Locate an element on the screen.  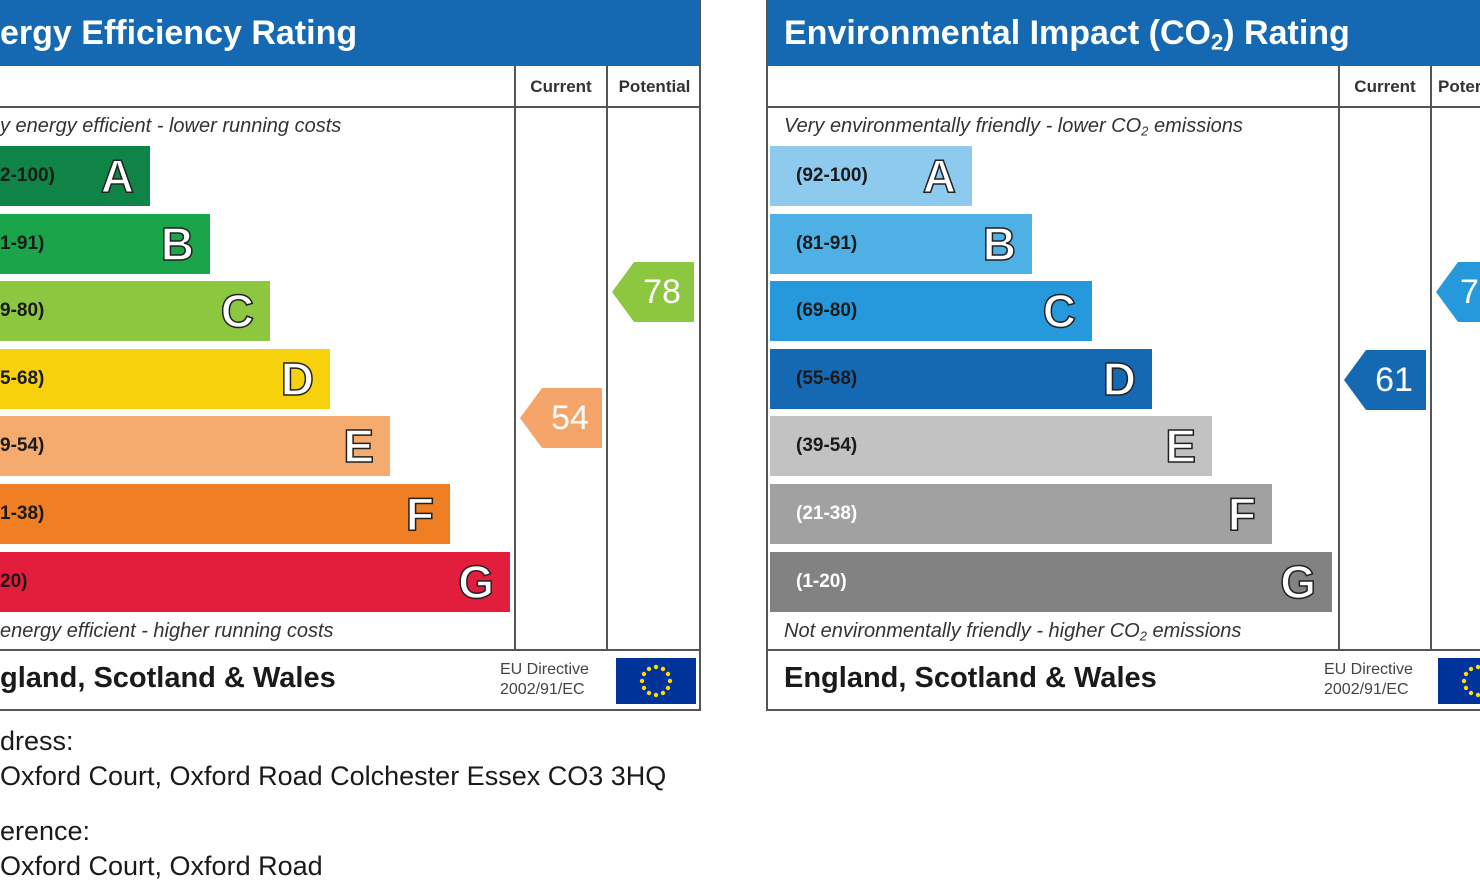
potential-rating-arrow: 7 is located at coordinates (1458, 292).